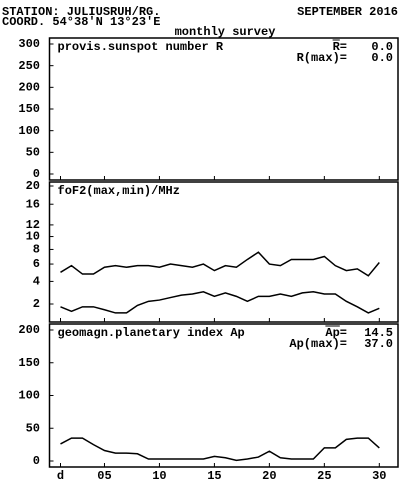  I want to click on date: SEPTEMBER 2016, so click(347, 12).